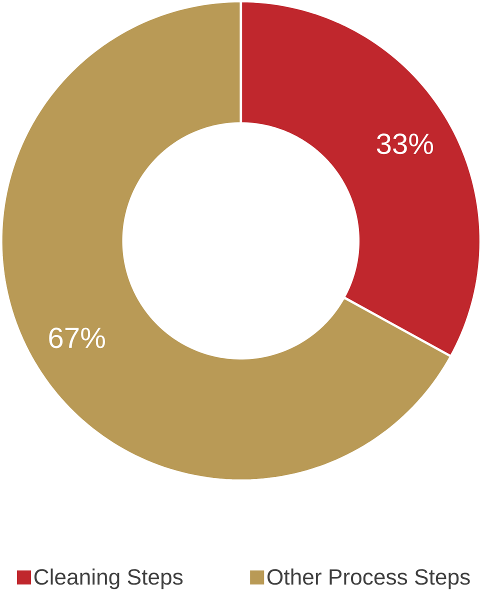 Image resolution: width=482 pixels, height=591 pixels. Describe the element at coordinates (77, 338) in the screenshot. I see `data-label: 67%` at that location.